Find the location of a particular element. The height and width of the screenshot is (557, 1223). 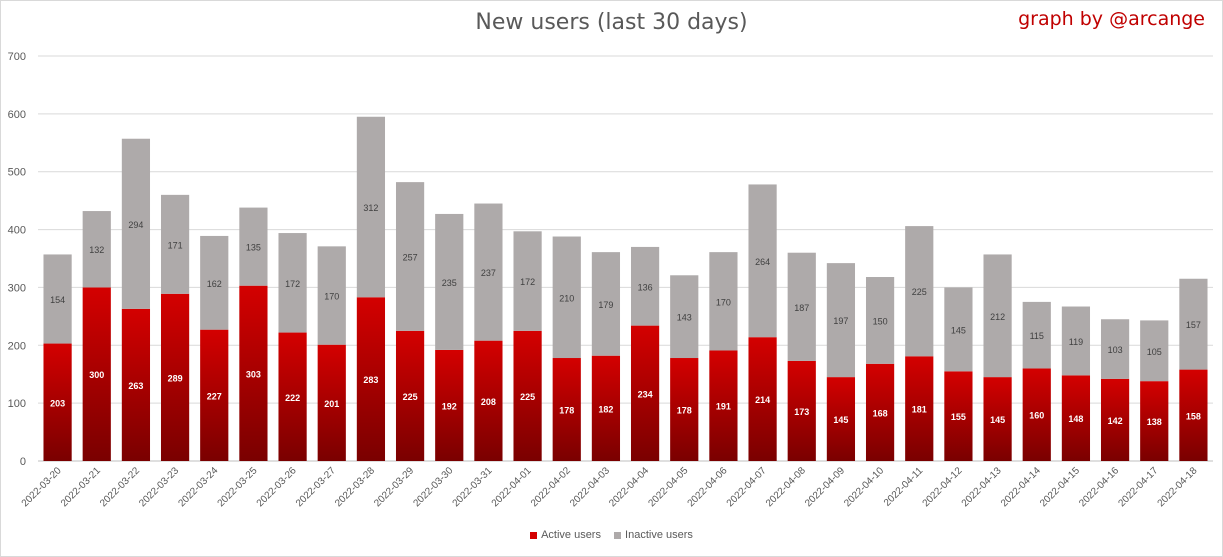

y-tick-label: 200 is located at coordinates (17, 346).